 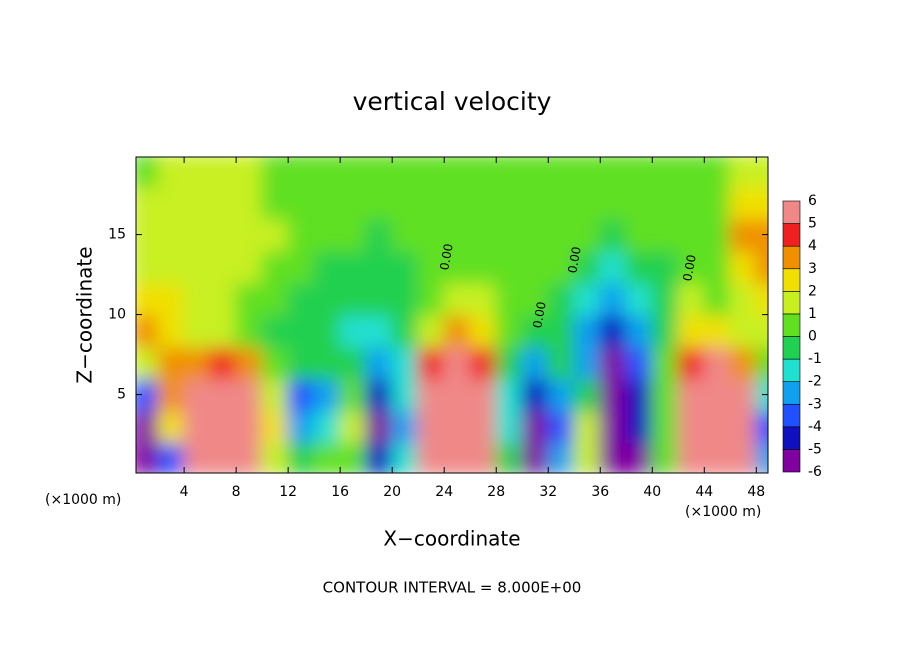 I want to click on colorbar-tick-label: -5, so click(x=815, y=449).